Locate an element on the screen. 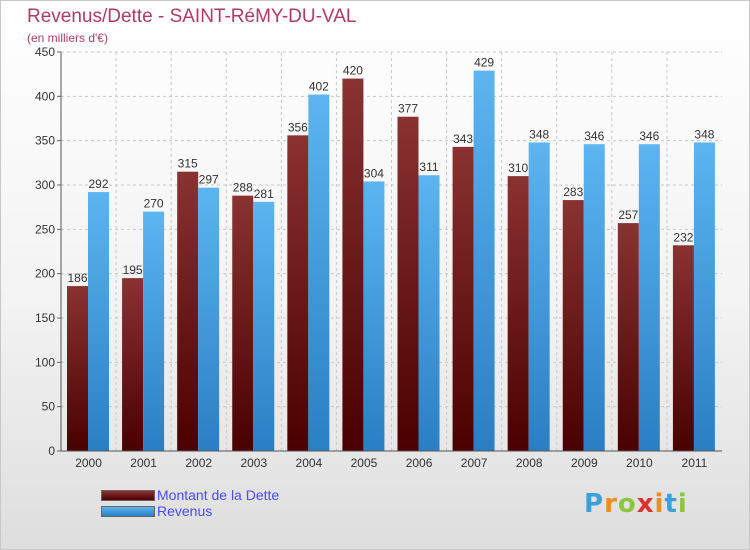  legend-label-revenus: Revenus is located at coordinates (185, 511).